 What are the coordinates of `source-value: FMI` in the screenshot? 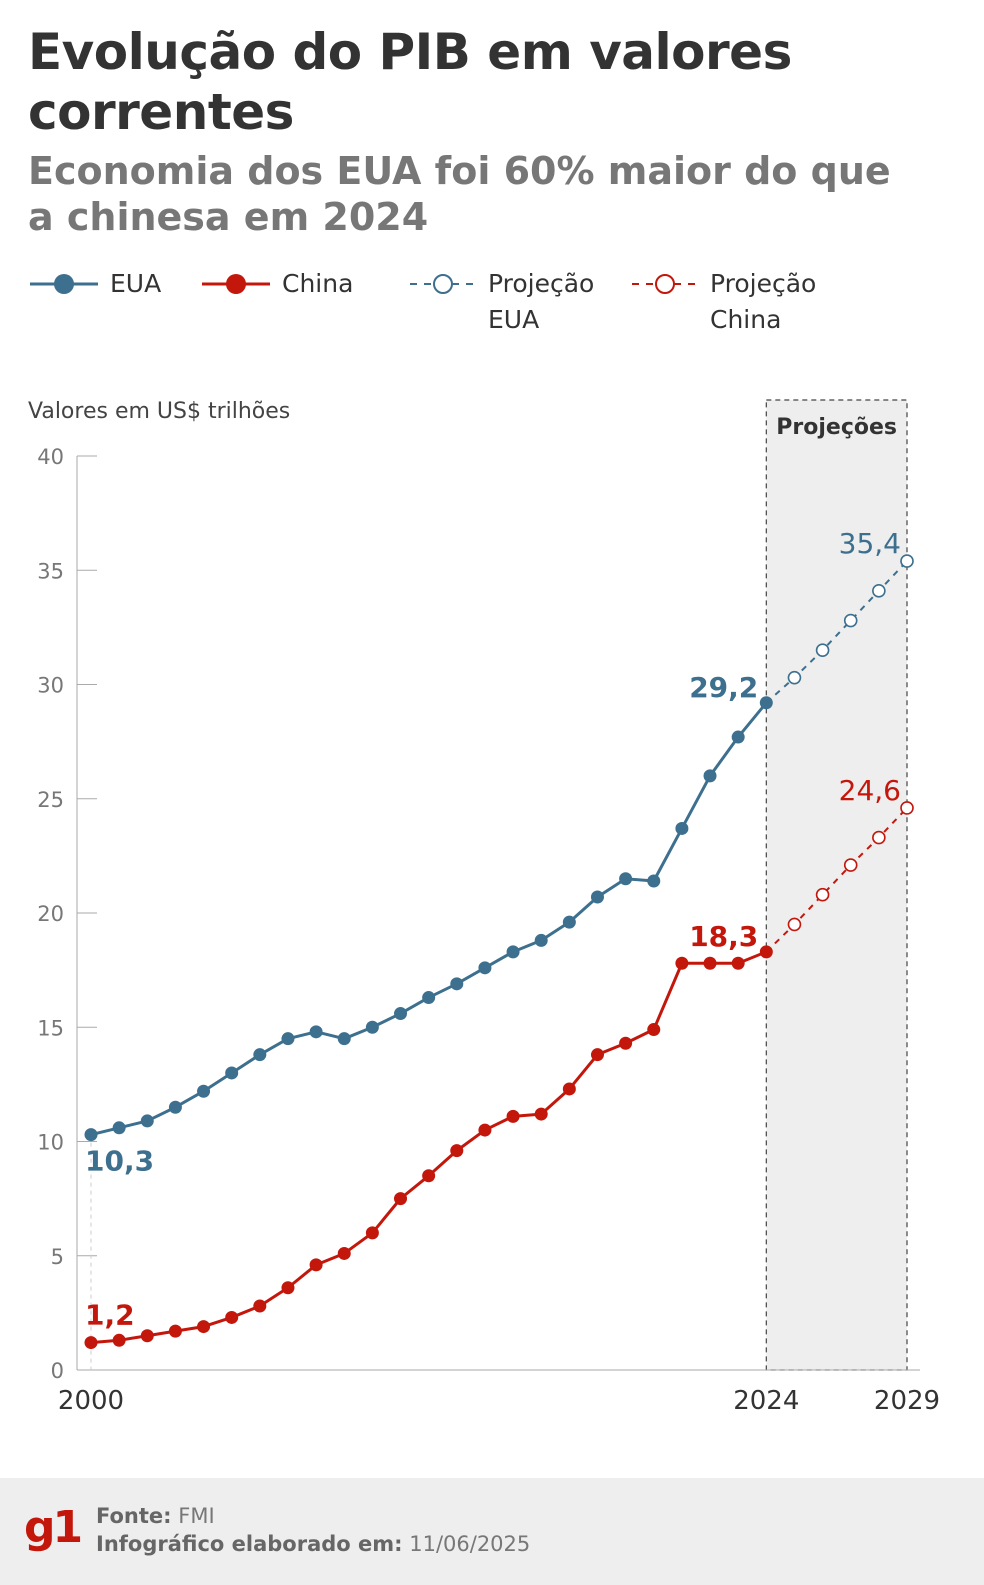 It's located at (196, 1516).